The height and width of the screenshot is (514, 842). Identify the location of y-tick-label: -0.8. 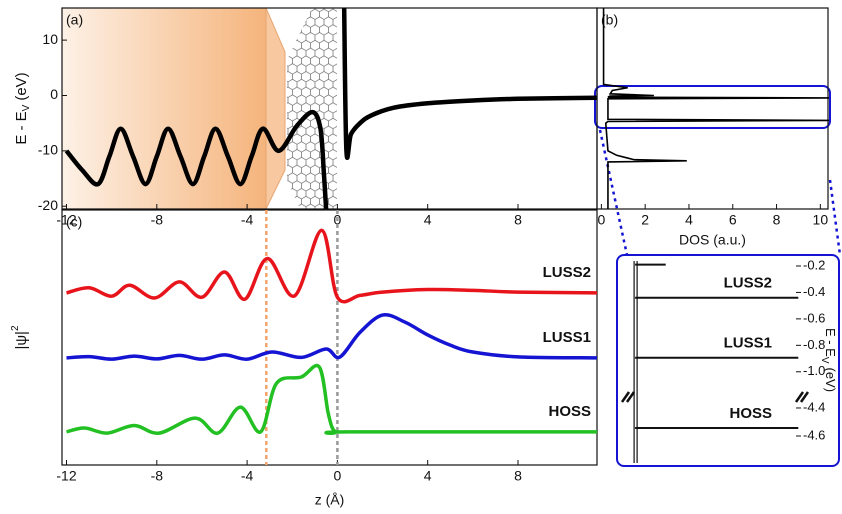
(814, 344).